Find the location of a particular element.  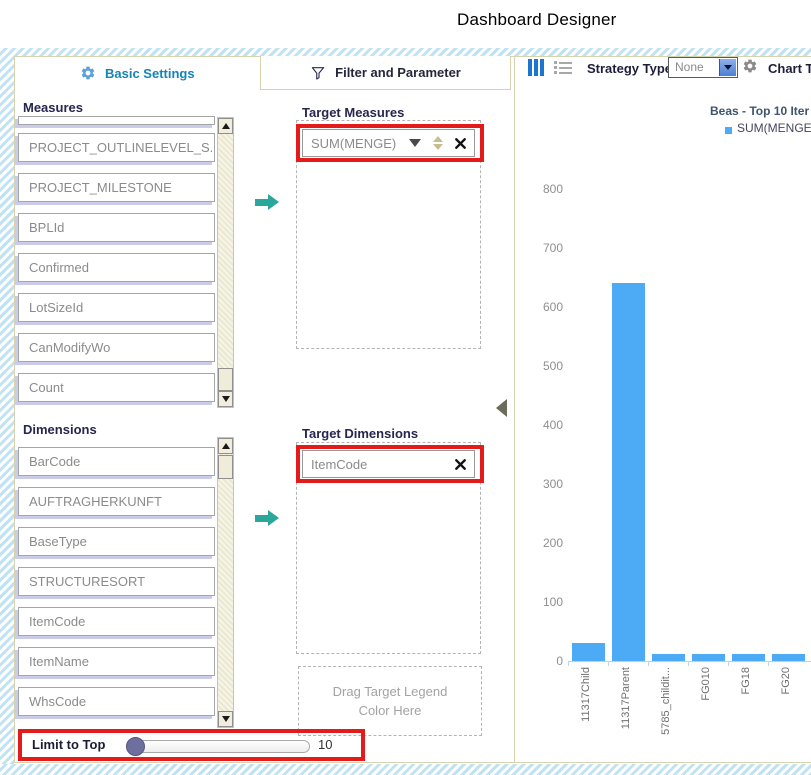

tab-basic-settings: Basic Settings is located at coordinates (137, 73).